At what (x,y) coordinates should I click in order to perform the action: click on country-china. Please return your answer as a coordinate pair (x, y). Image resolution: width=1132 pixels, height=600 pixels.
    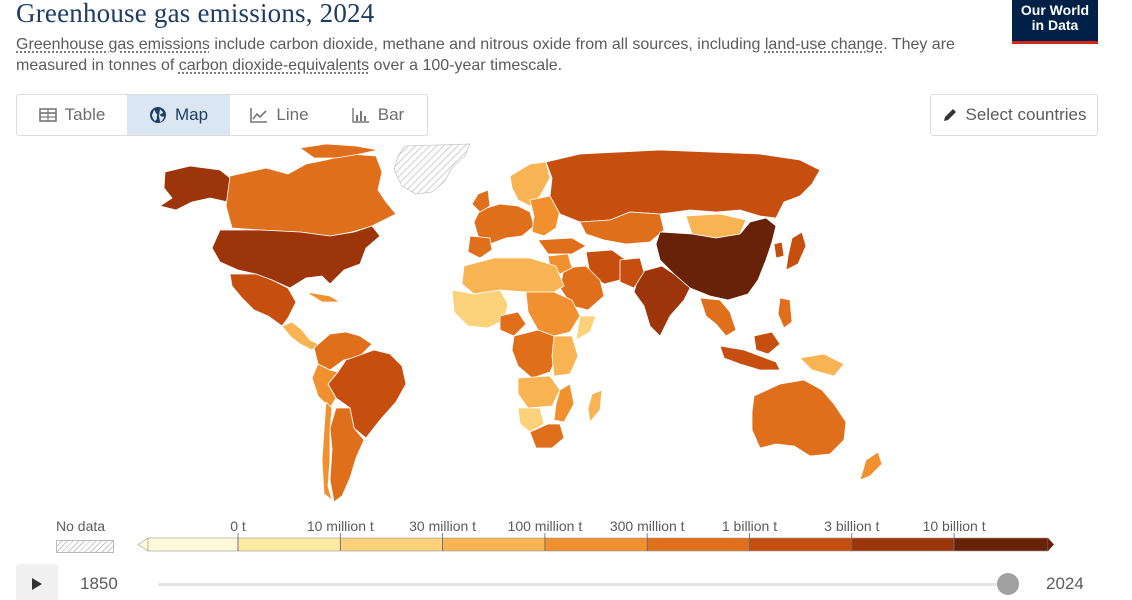
    Looking at the image, I should click on (716, 259).